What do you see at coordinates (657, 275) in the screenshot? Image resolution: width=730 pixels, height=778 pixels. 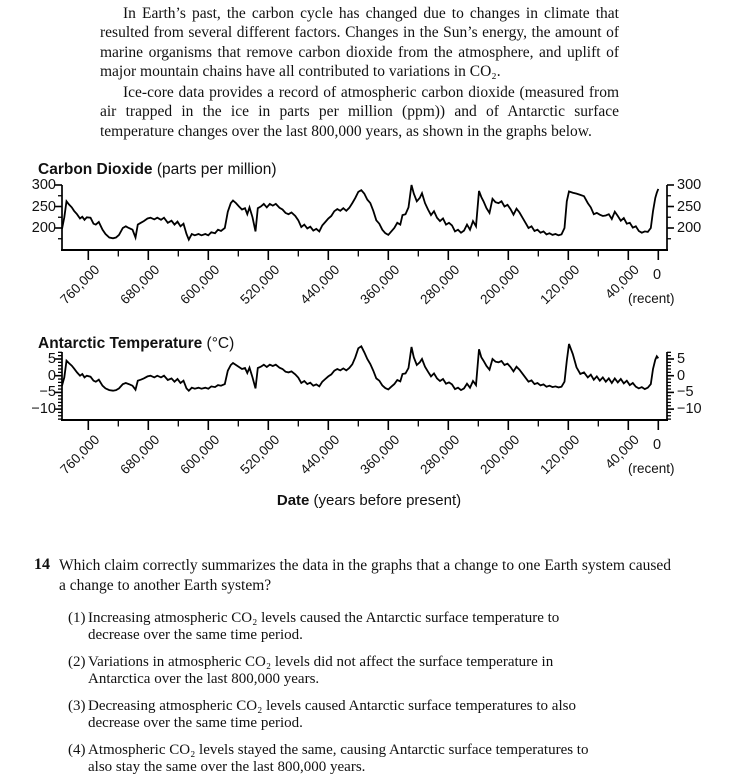 I see `x-zero-label-co2: 0` at bounding box center [657, 275].